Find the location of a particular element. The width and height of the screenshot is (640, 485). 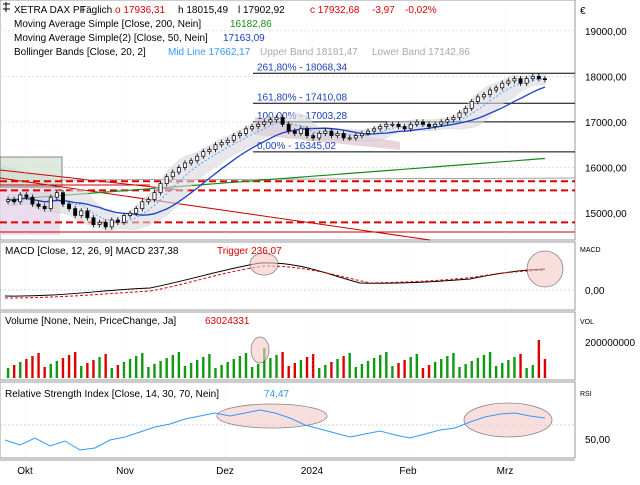

legend-low: l 17902,92 is located at coordinates (261, 10).